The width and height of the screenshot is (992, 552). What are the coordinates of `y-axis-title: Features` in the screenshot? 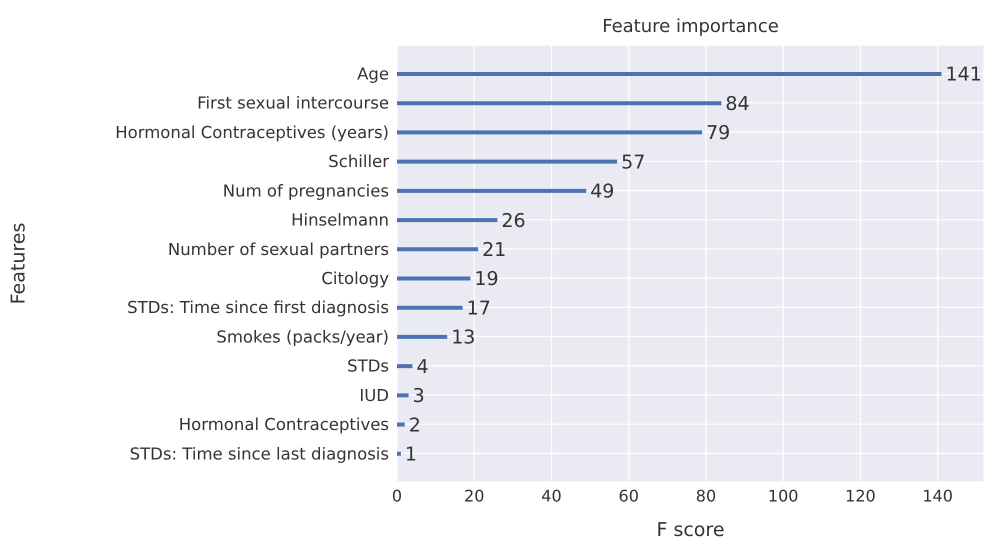 It's located at (19, 263).